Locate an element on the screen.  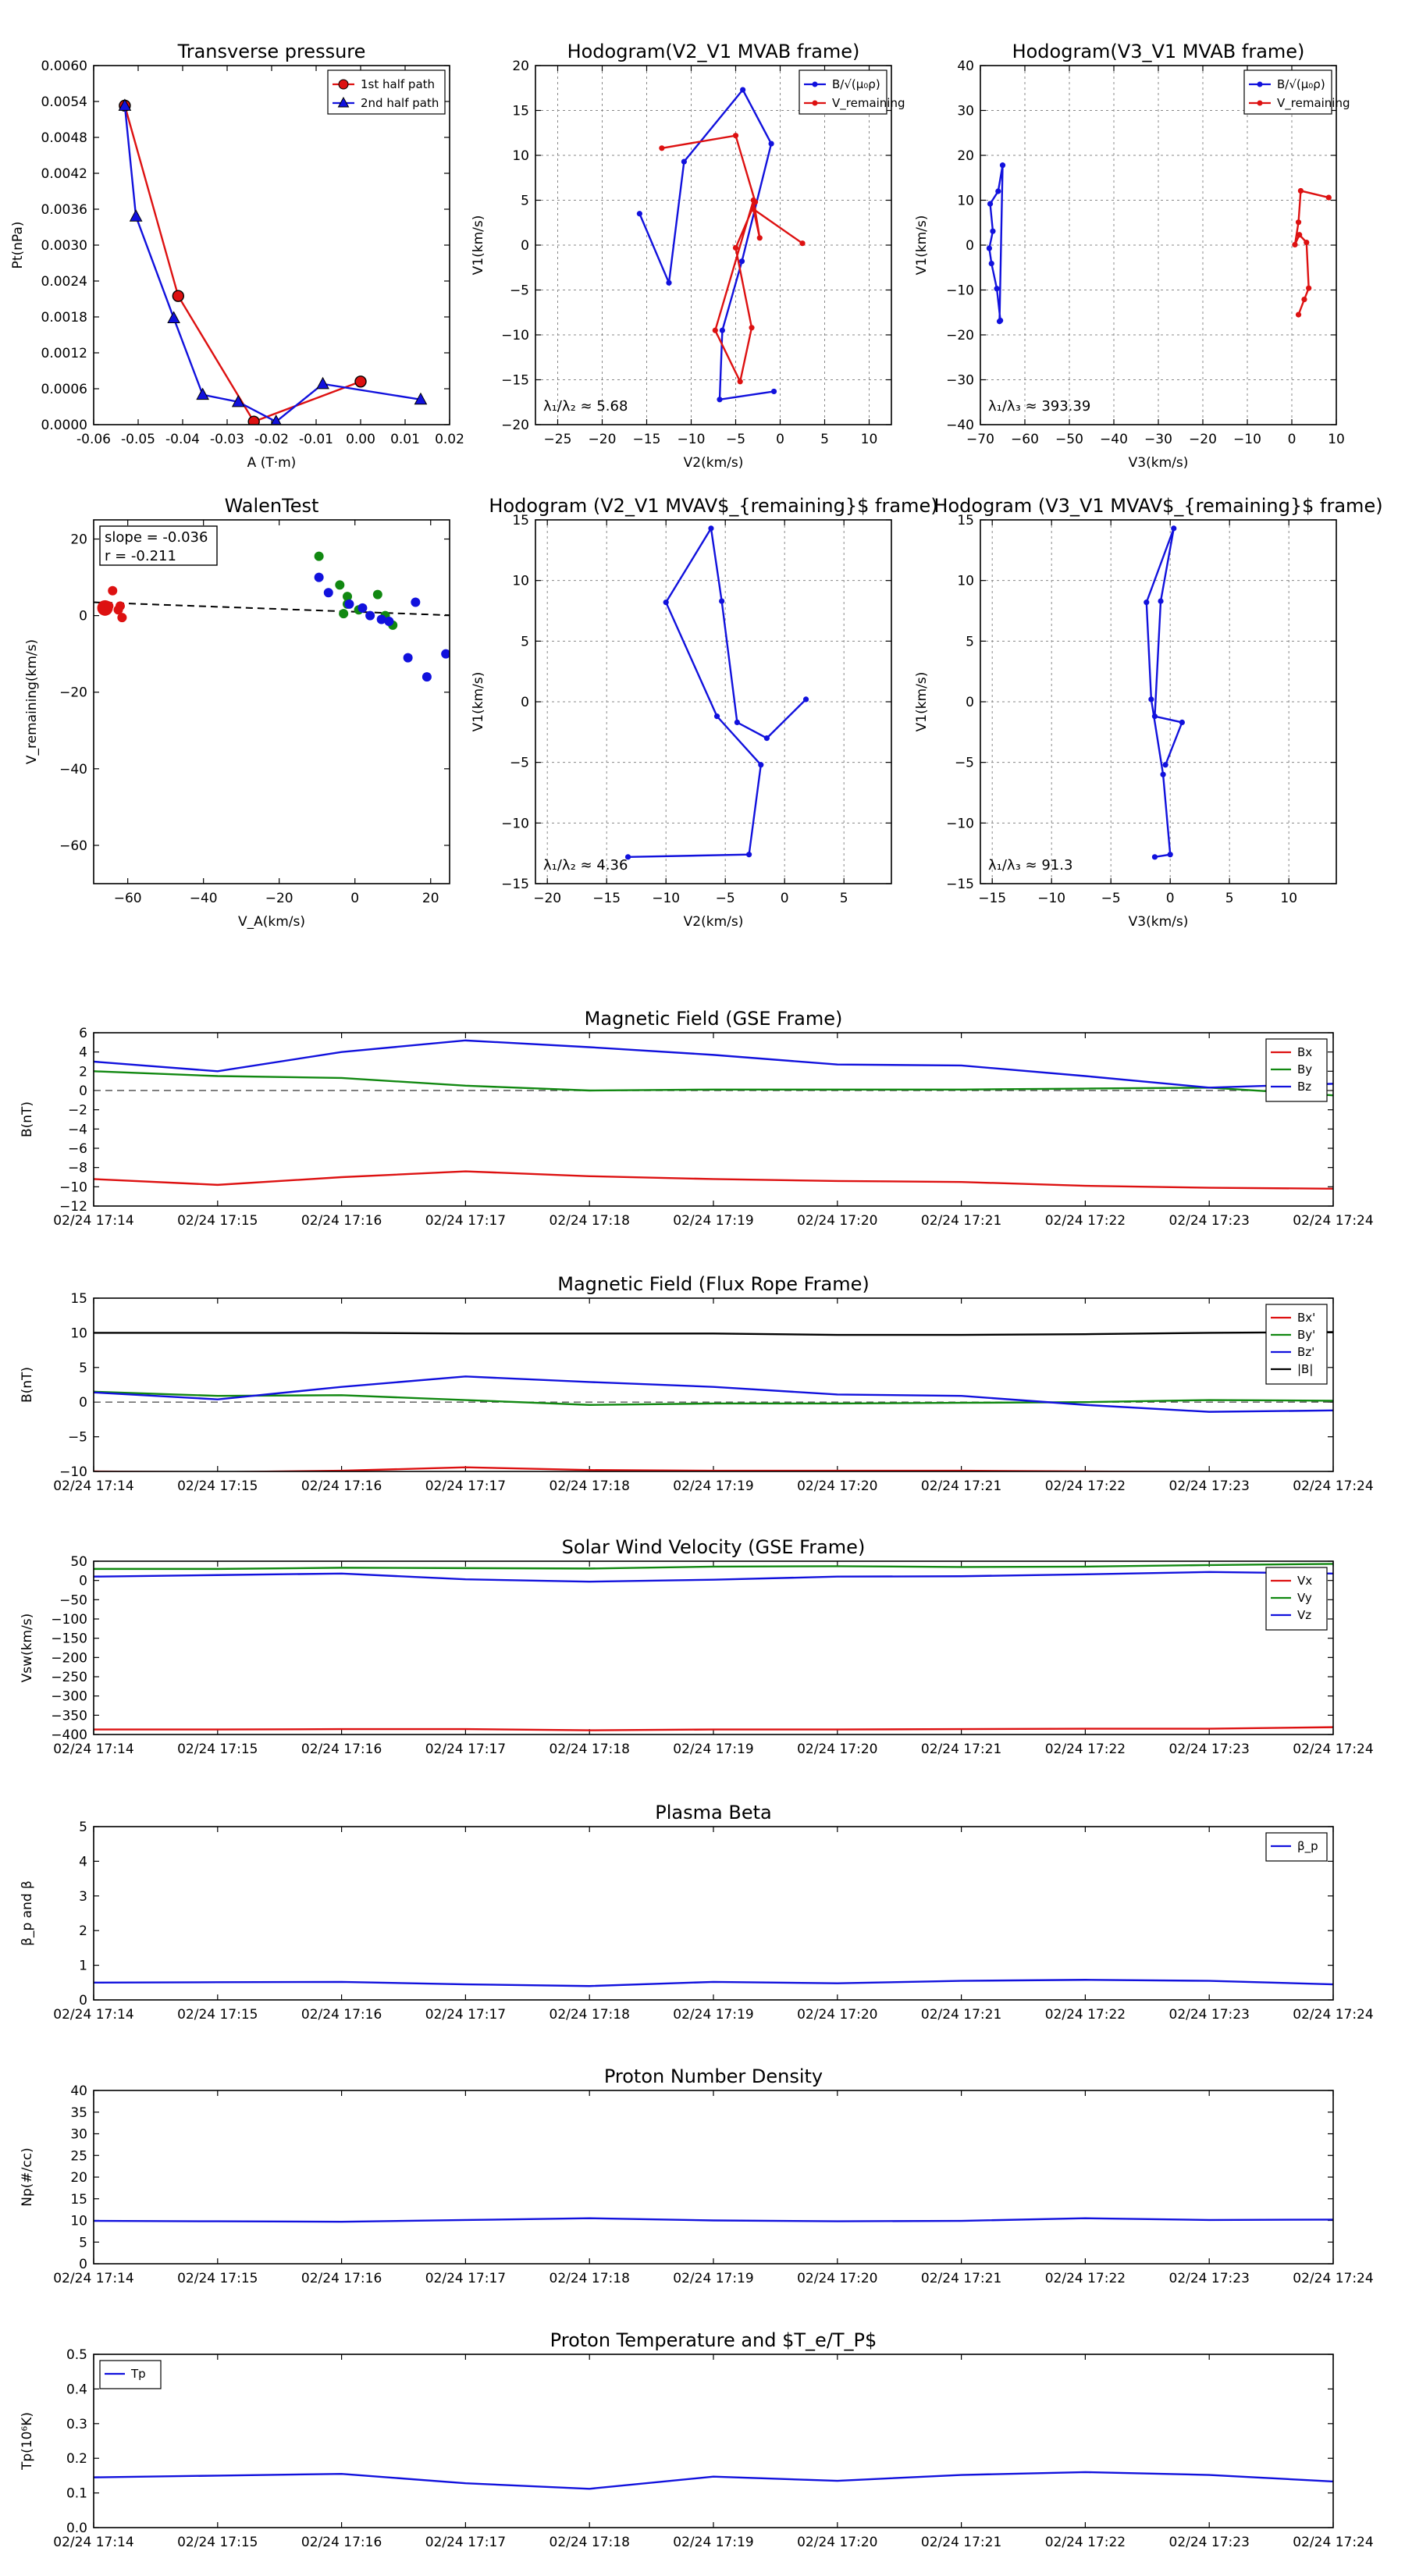
y-tick-label: −8 is located at coordinates (77, 1168).